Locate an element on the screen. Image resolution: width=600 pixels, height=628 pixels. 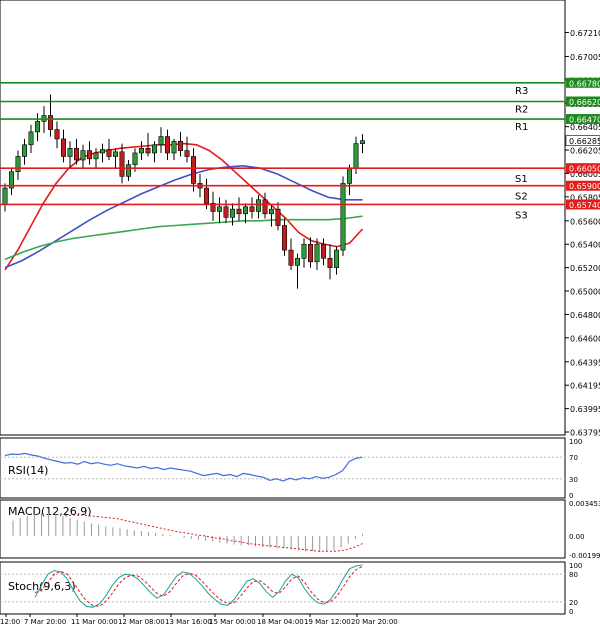
price-tick-label: 0.67210 is located at coordinates (585, 33).